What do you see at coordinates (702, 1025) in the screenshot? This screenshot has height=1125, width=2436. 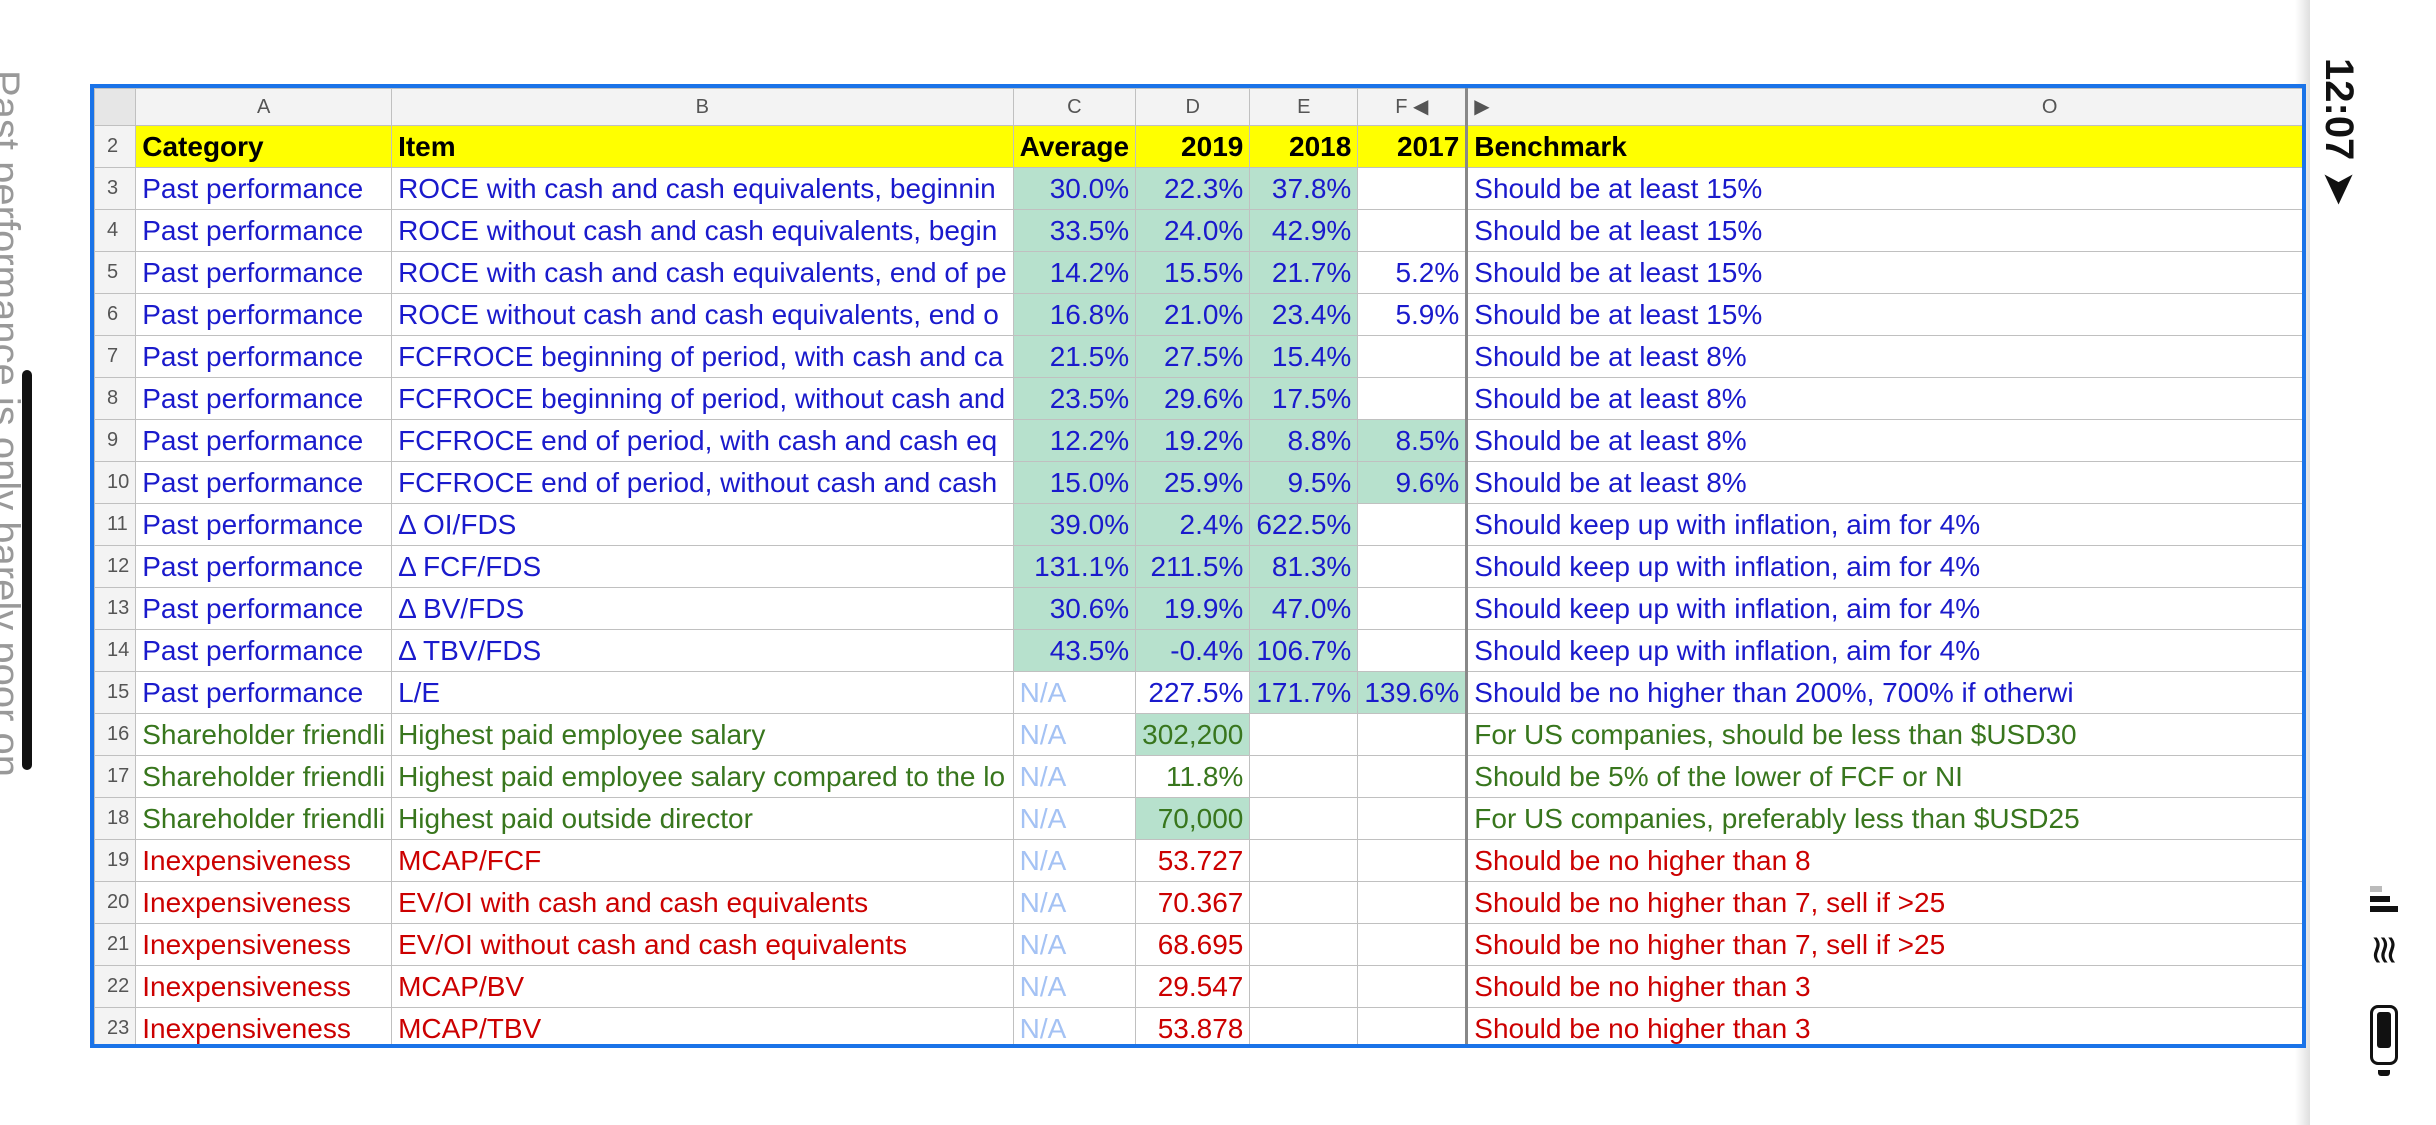 I see `cell-item: MCAP/TBV` at bounding box center [702, 1025].